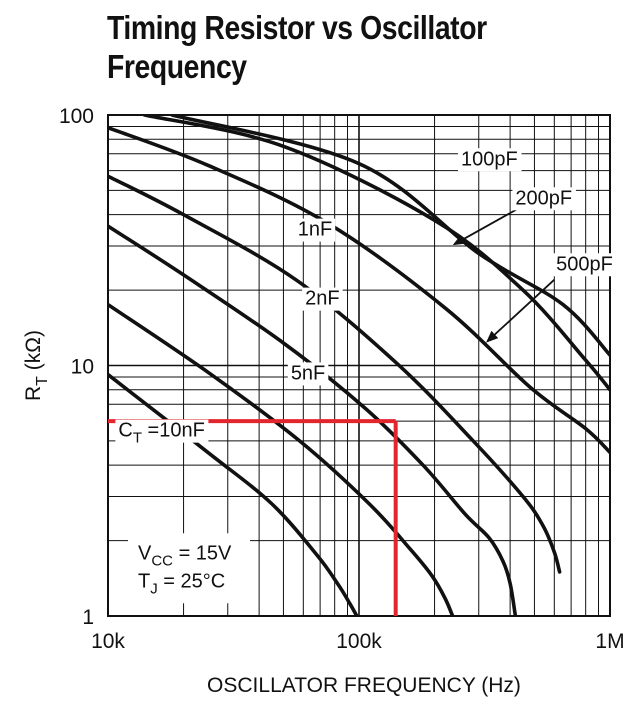  Describe the element at coordinates (76, 116) in the screenshot. I see `y-tick-label: 100` at that location.